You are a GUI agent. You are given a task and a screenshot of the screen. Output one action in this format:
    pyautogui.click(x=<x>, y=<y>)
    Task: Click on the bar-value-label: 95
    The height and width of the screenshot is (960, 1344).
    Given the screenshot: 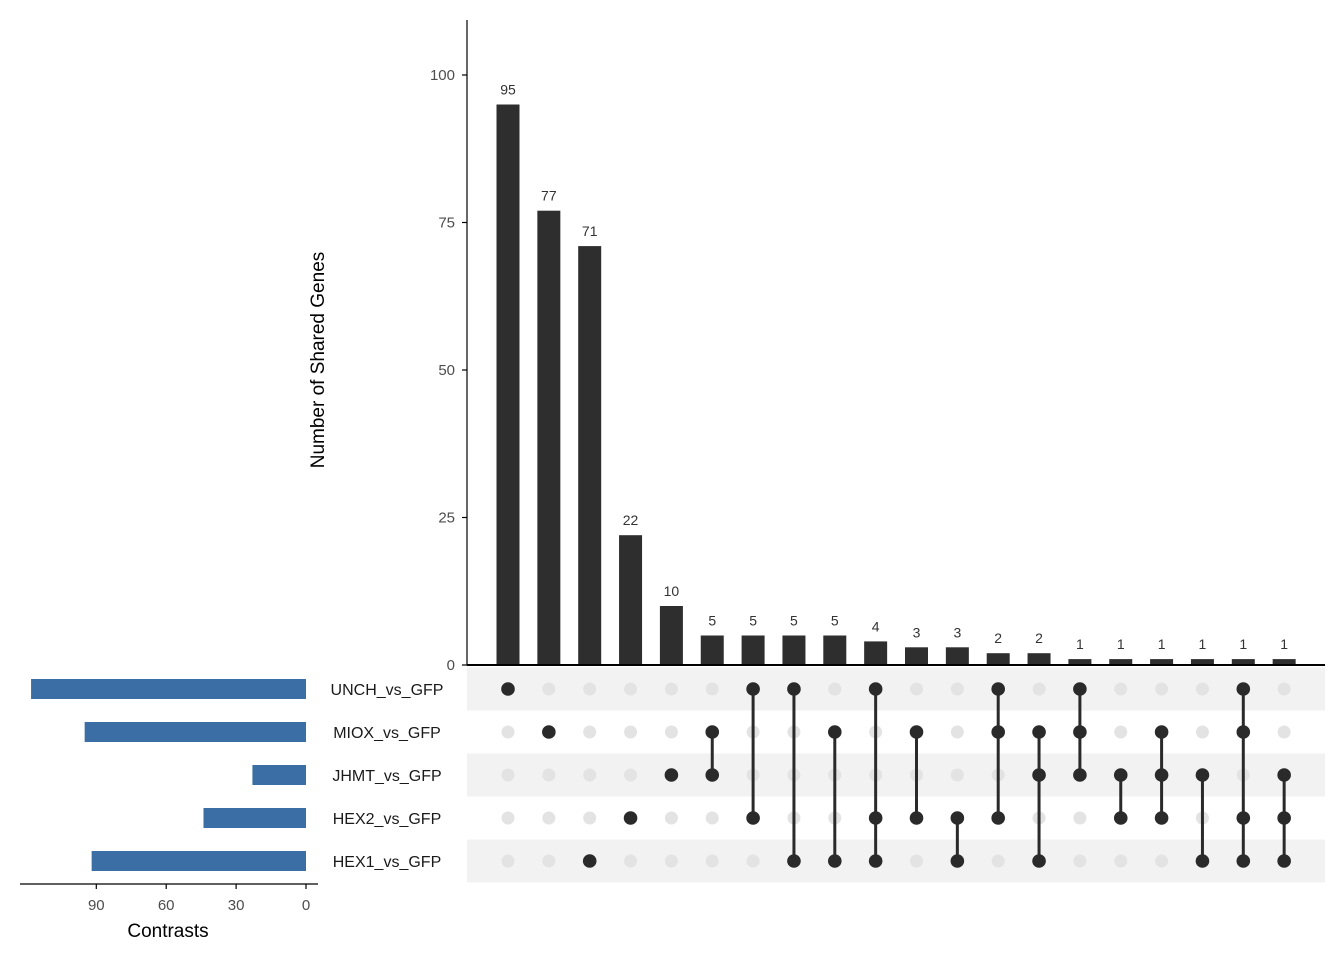 What is the action you would take?
    pyautogui.click(x=508, y=90)
    